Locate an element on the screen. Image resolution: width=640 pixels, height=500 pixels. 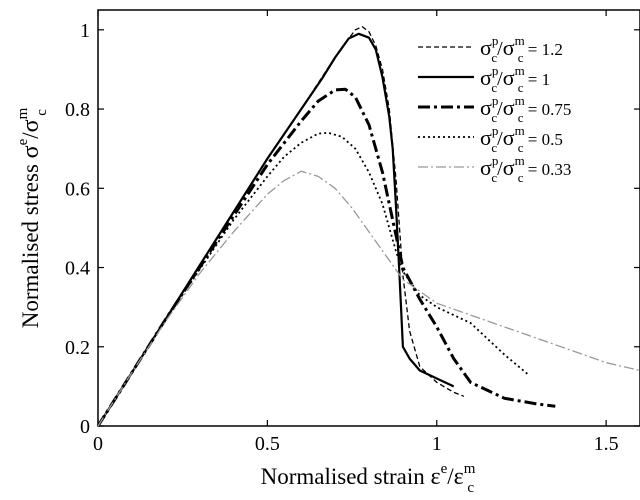
y-axis-label: Normalised stress σe/σm c is located at coordinates (32, 217).